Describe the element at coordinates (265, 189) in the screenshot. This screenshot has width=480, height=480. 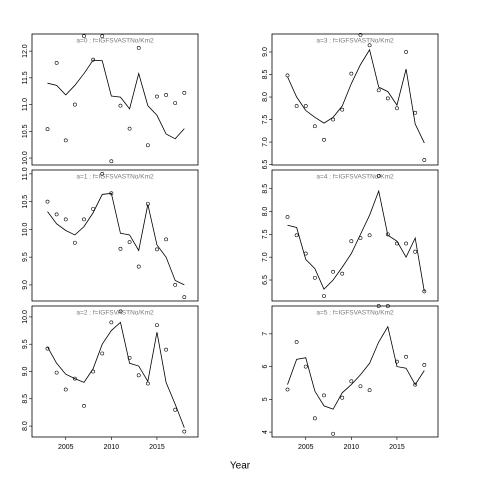
I see `y-tick-label: 8.5` at that location.